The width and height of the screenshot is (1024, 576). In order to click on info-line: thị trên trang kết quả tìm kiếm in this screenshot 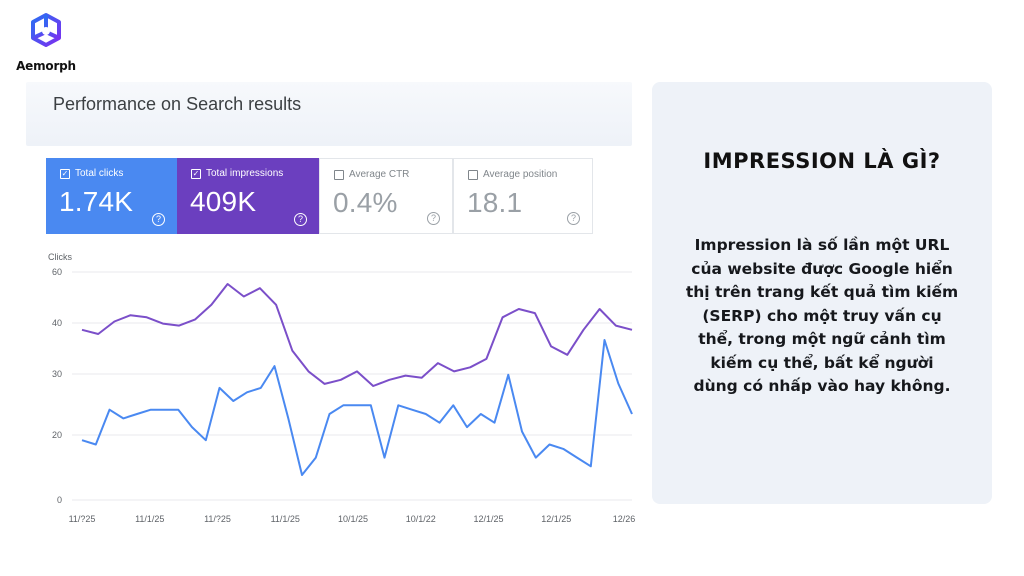, I will do `click(822, 292)`.